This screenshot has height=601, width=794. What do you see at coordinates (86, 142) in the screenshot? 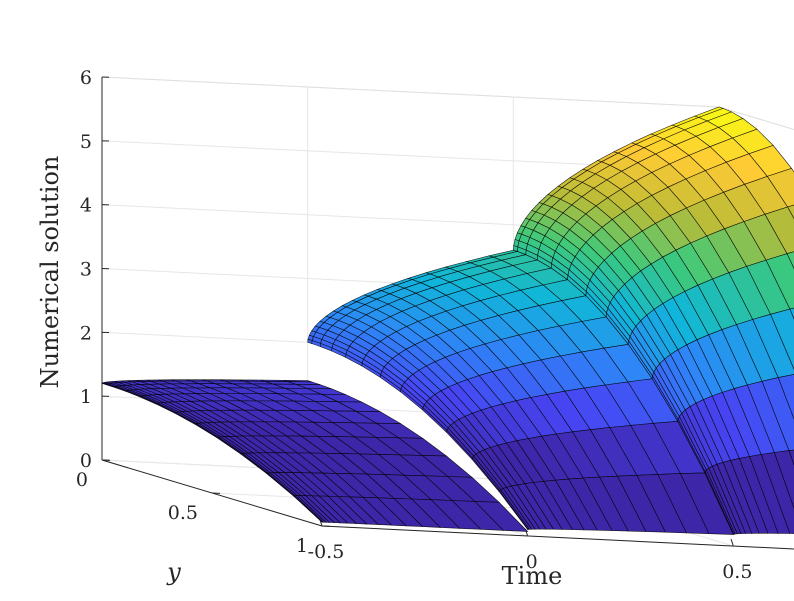
I see `z-tick-label: 5` at bounding box center [86, 142].